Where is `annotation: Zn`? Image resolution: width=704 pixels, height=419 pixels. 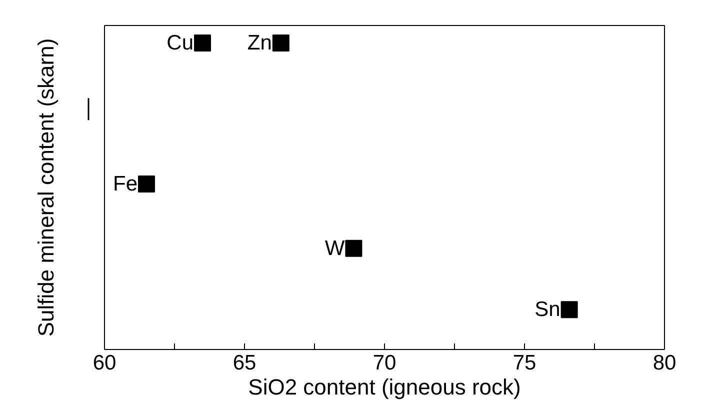 annotation: Zn is located at coordinates (259, 42).